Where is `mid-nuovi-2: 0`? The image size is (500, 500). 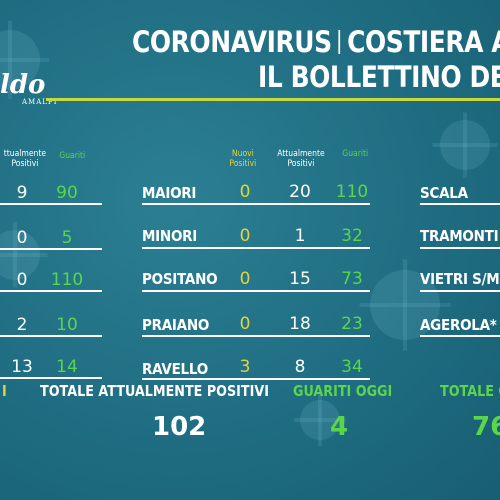 mid-nuovi-2: 0 is located at coordinates (245, 279).